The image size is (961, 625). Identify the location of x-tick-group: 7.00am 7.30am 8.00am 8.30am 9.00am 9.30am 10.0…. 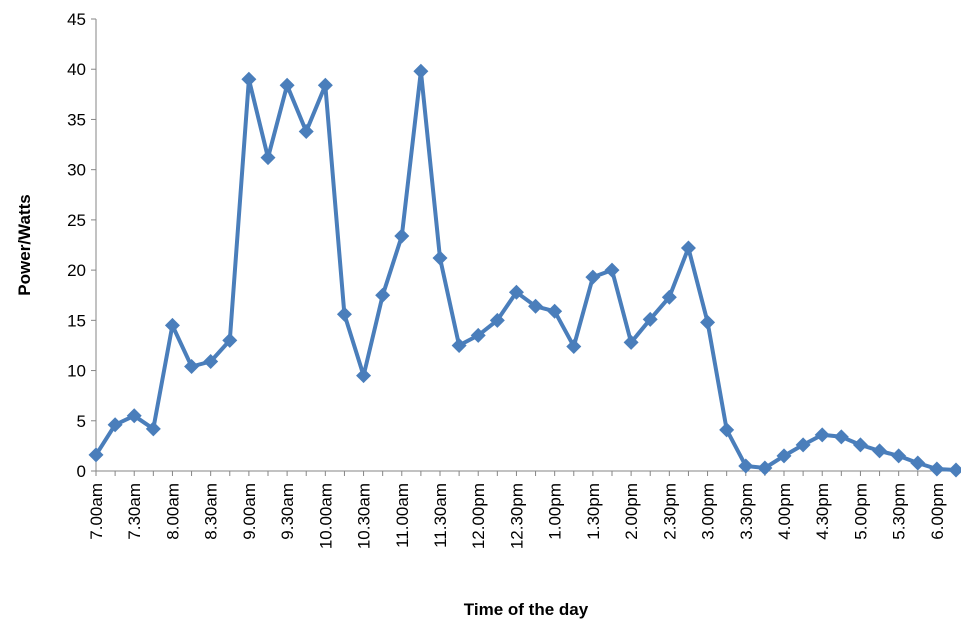
(522, 510).